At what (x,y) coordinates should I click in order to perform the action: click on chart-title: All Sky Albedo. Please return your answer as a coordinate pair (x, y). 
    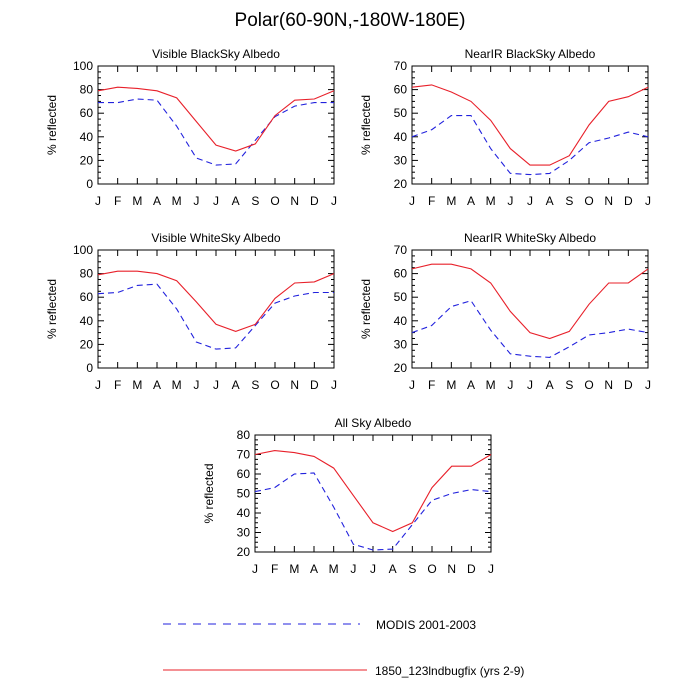
    Looking at the image, I should click on (373, 423).